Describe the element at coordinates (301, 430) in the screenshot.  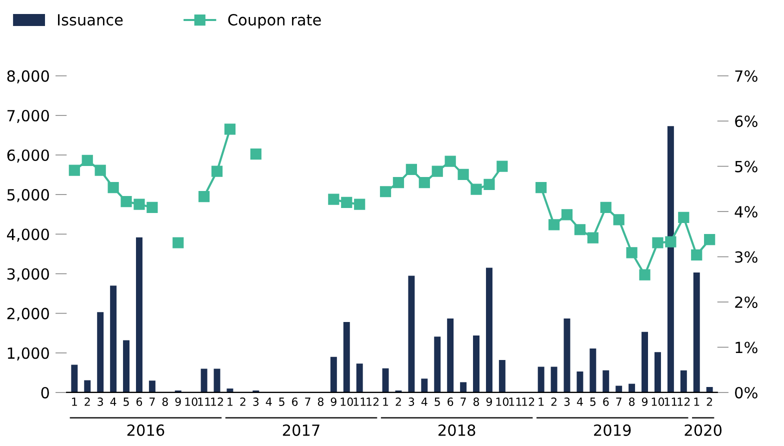
I see `text: 2017` at that location.